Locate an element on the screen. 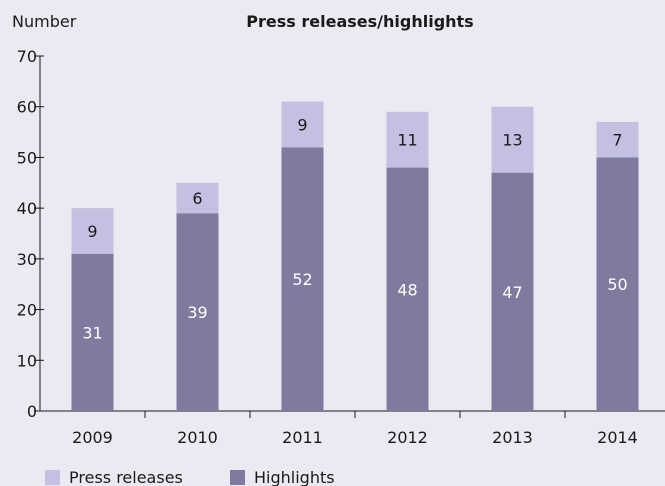  highlights-bar-label: 47 is located at coordinates (512, 292).